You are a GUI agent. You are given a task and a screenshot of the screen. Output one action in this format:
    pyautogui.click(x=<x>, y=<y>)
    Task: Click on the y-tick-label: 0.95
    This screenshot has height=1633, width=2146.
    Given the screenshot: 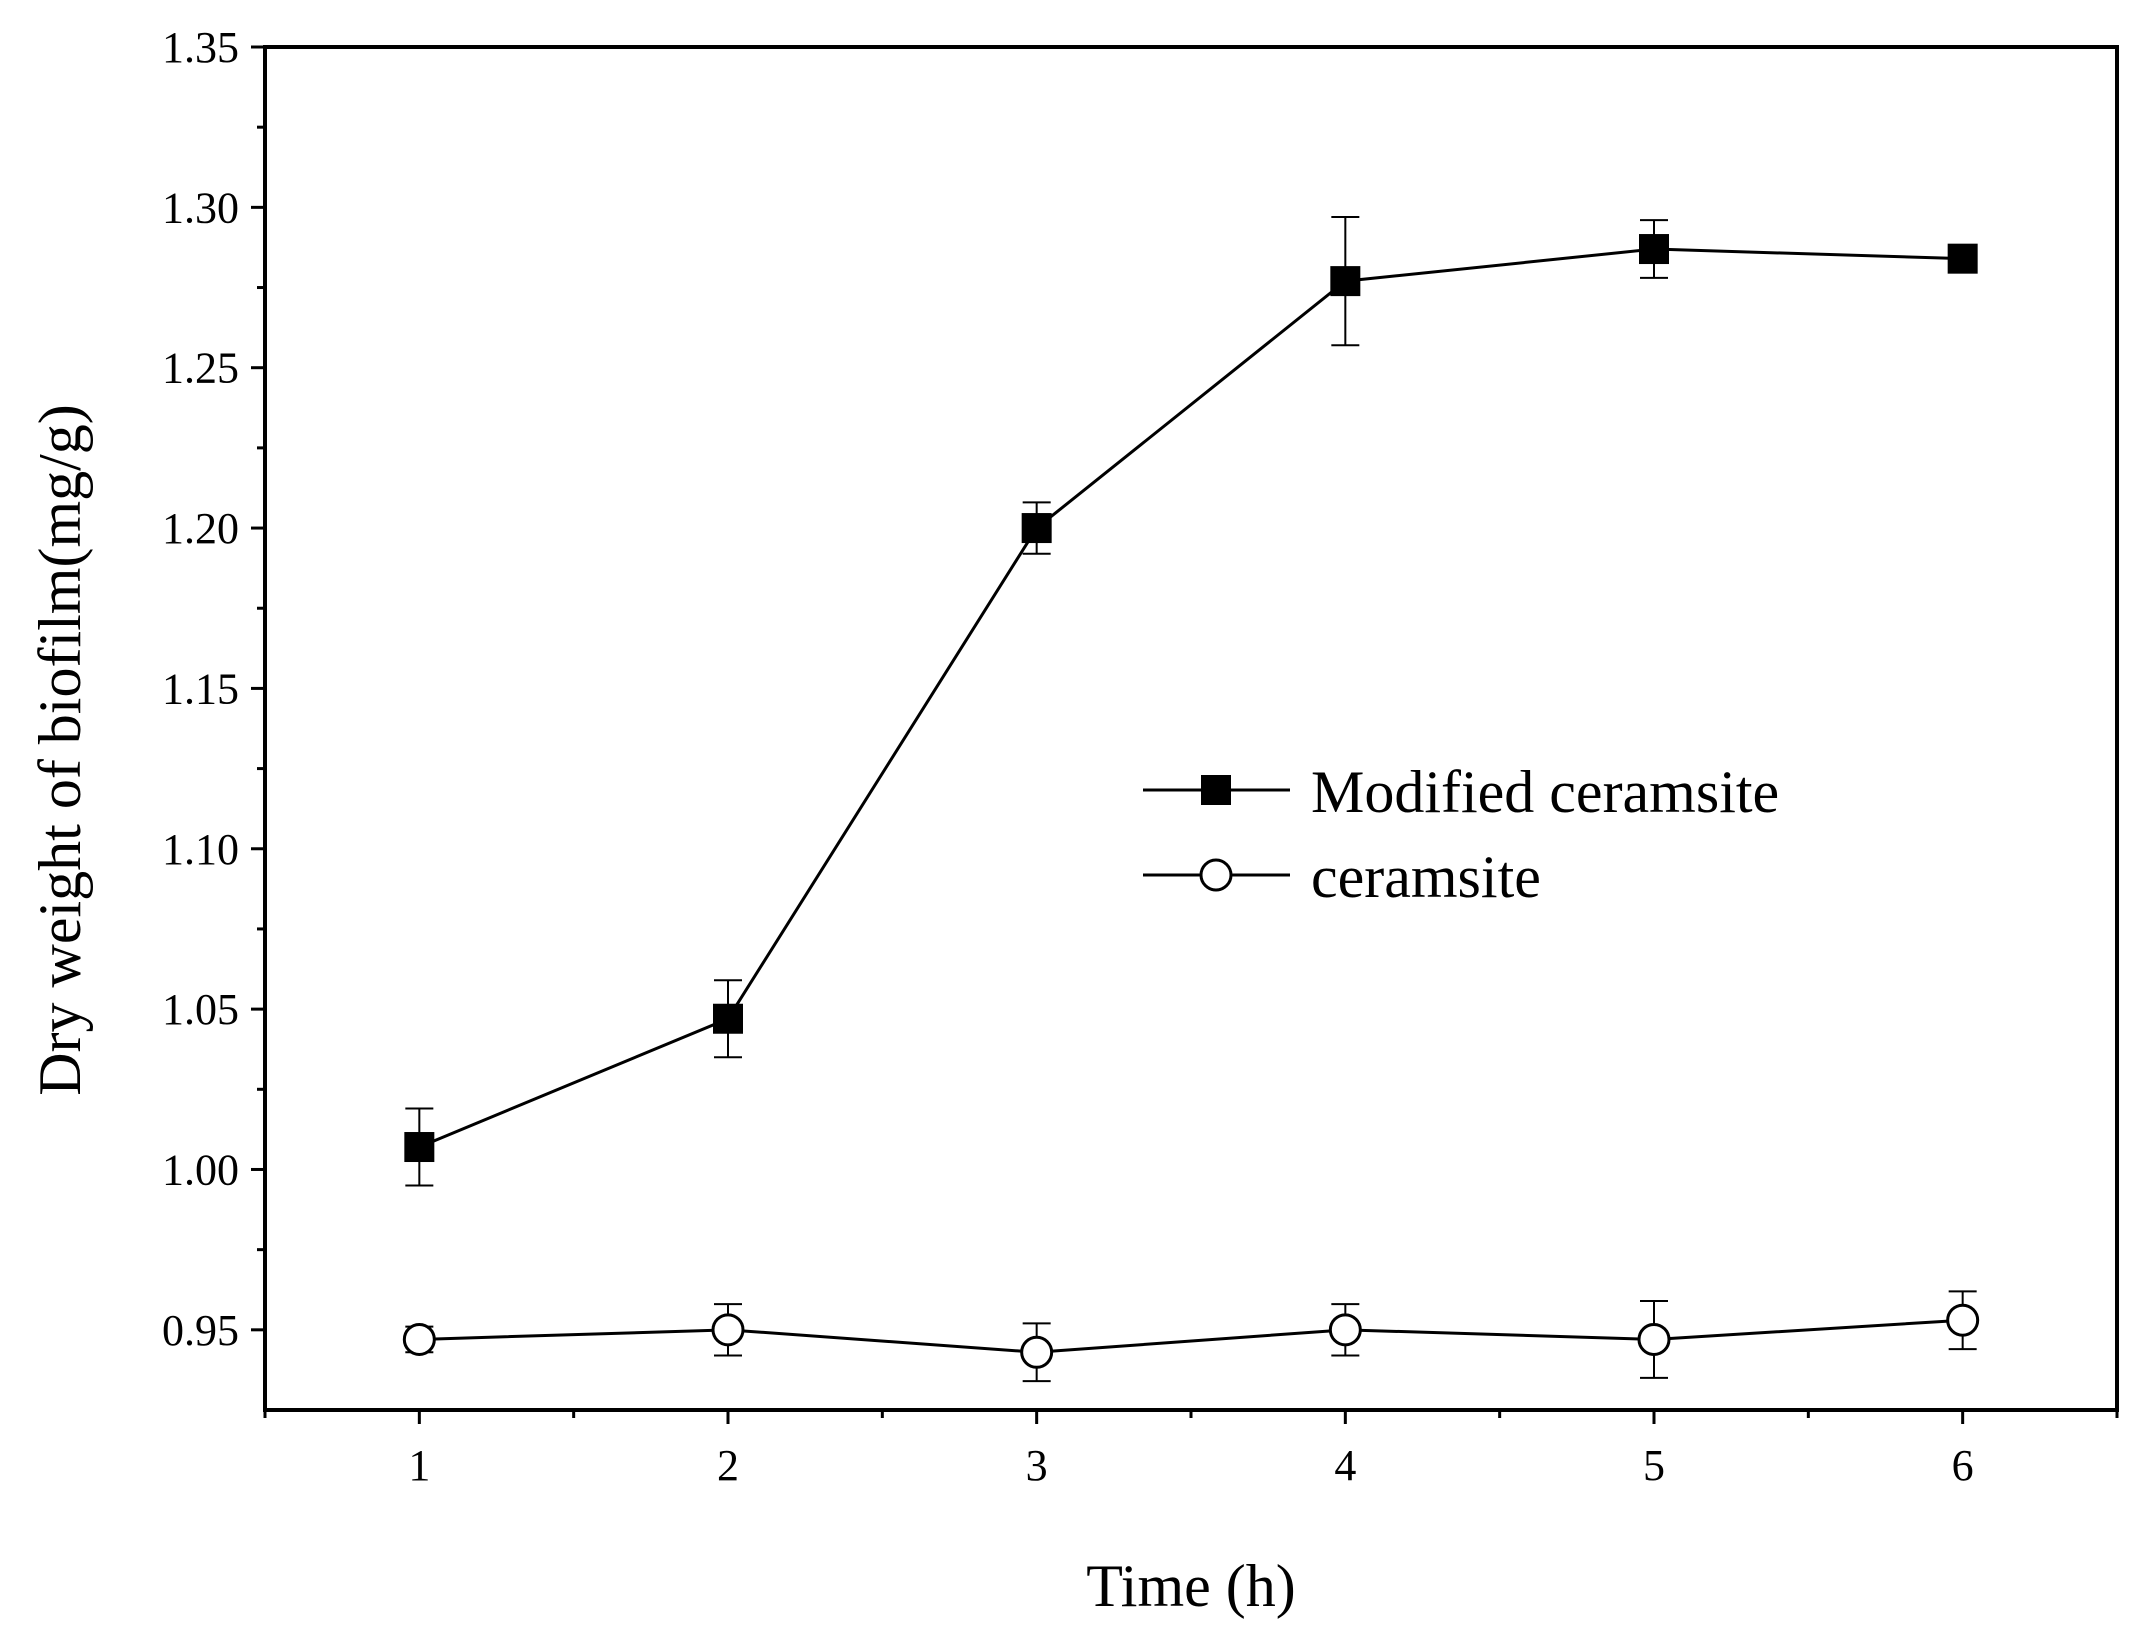 What is the action you would take?
    pyautogui.click(x=200, y=1330)
    